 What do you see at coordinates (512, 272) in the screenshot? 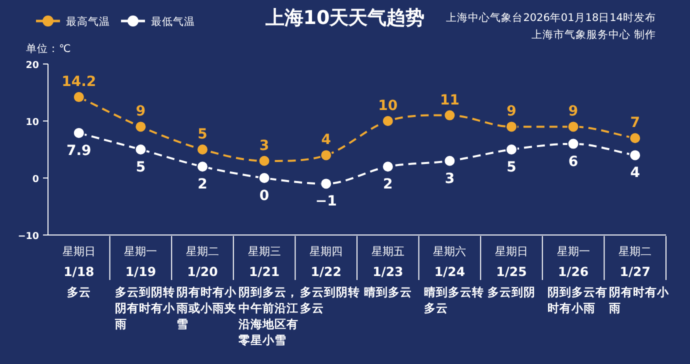
I see `x-tick-label: 星期日 1/25 多云到阴` at bounding box center [512, 272].